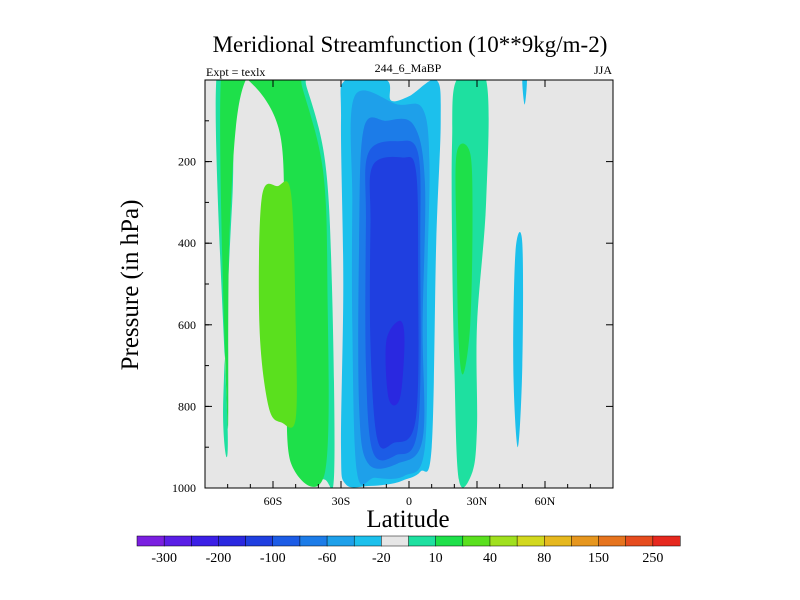  What do you see at coordinates (327, 558) in the screenshot?
I see `colorbar-label: -60` at bounding box center [327, 558].